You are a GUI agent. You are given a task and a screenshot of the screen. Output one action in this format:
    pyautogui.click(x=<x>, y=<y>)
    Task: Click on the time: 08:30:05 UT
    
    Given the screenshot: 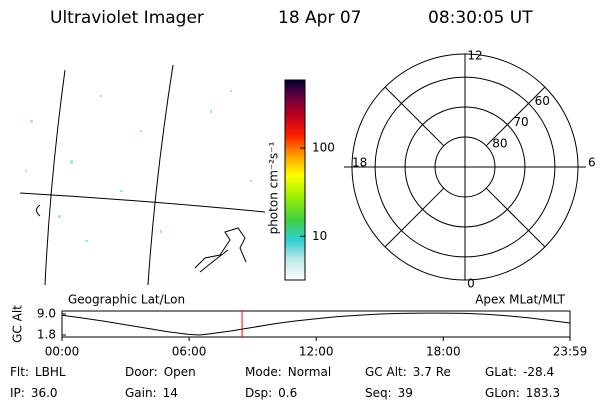 What is the action you would take?
    pyautogui.click(x=480, y=18)
    